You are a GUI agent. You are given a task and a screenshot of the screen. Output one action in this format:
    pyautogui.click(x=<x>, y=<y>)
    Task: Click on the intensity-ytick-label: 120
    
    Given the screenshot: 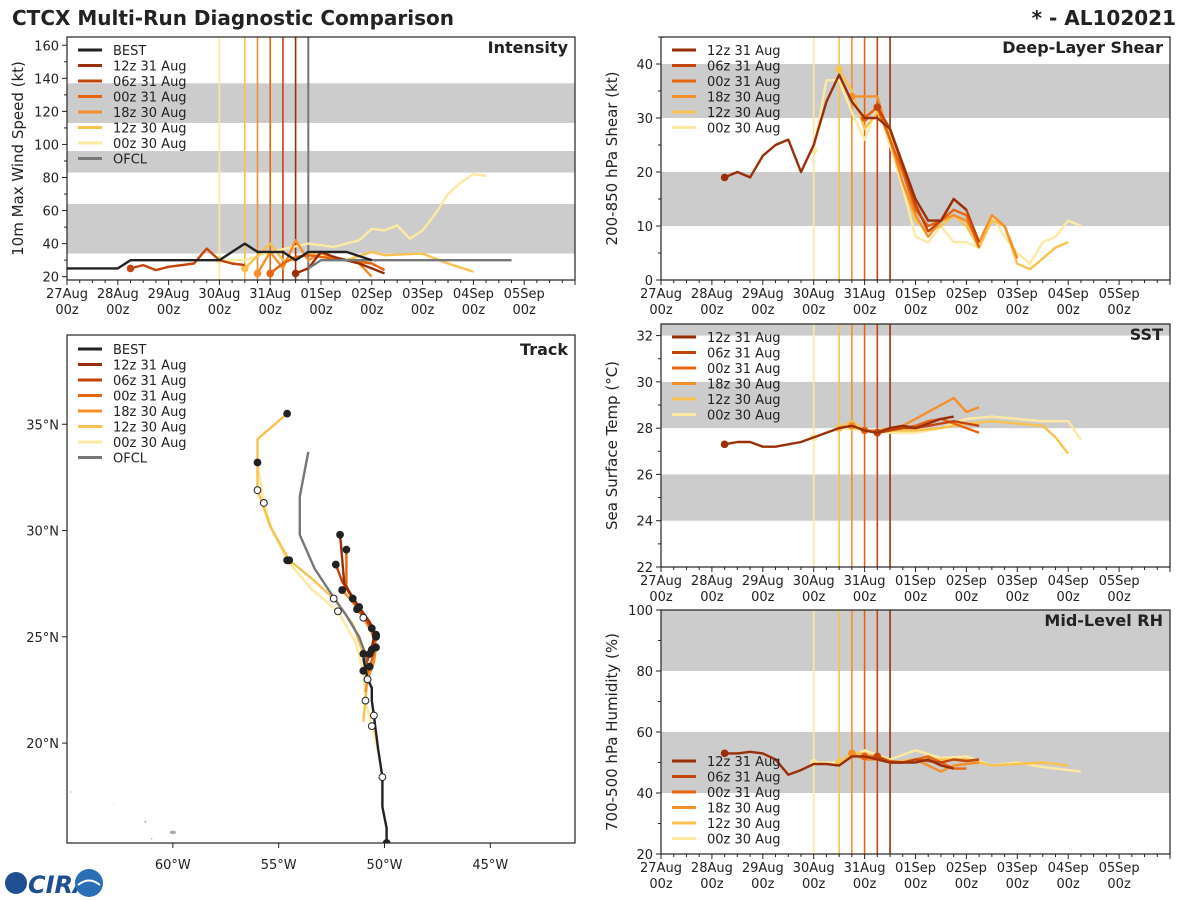 What is the action you would take?
    pyautogui.click(x=46, y=112)
    